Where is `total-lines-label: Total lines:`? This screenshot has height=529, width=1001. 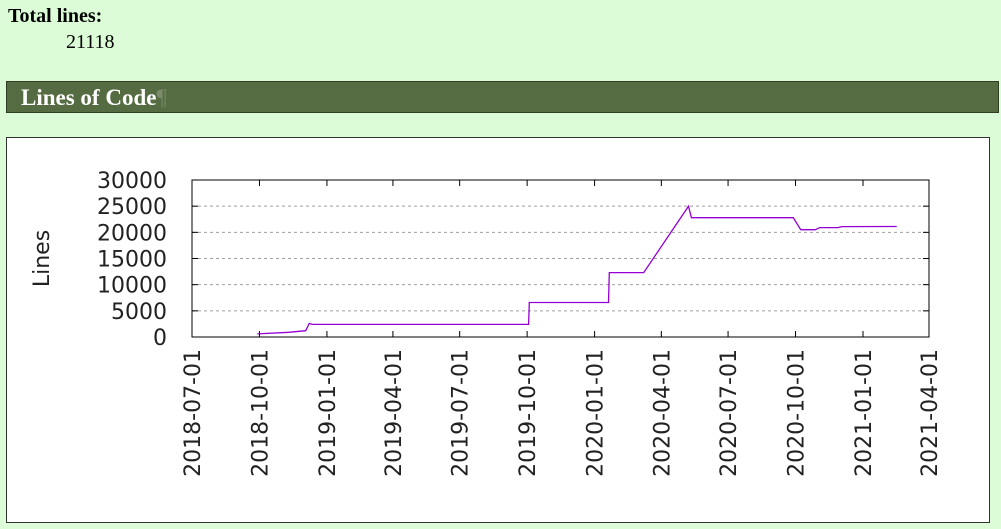
total-lines-label: Total lines: is located at coordinates (55, 16).